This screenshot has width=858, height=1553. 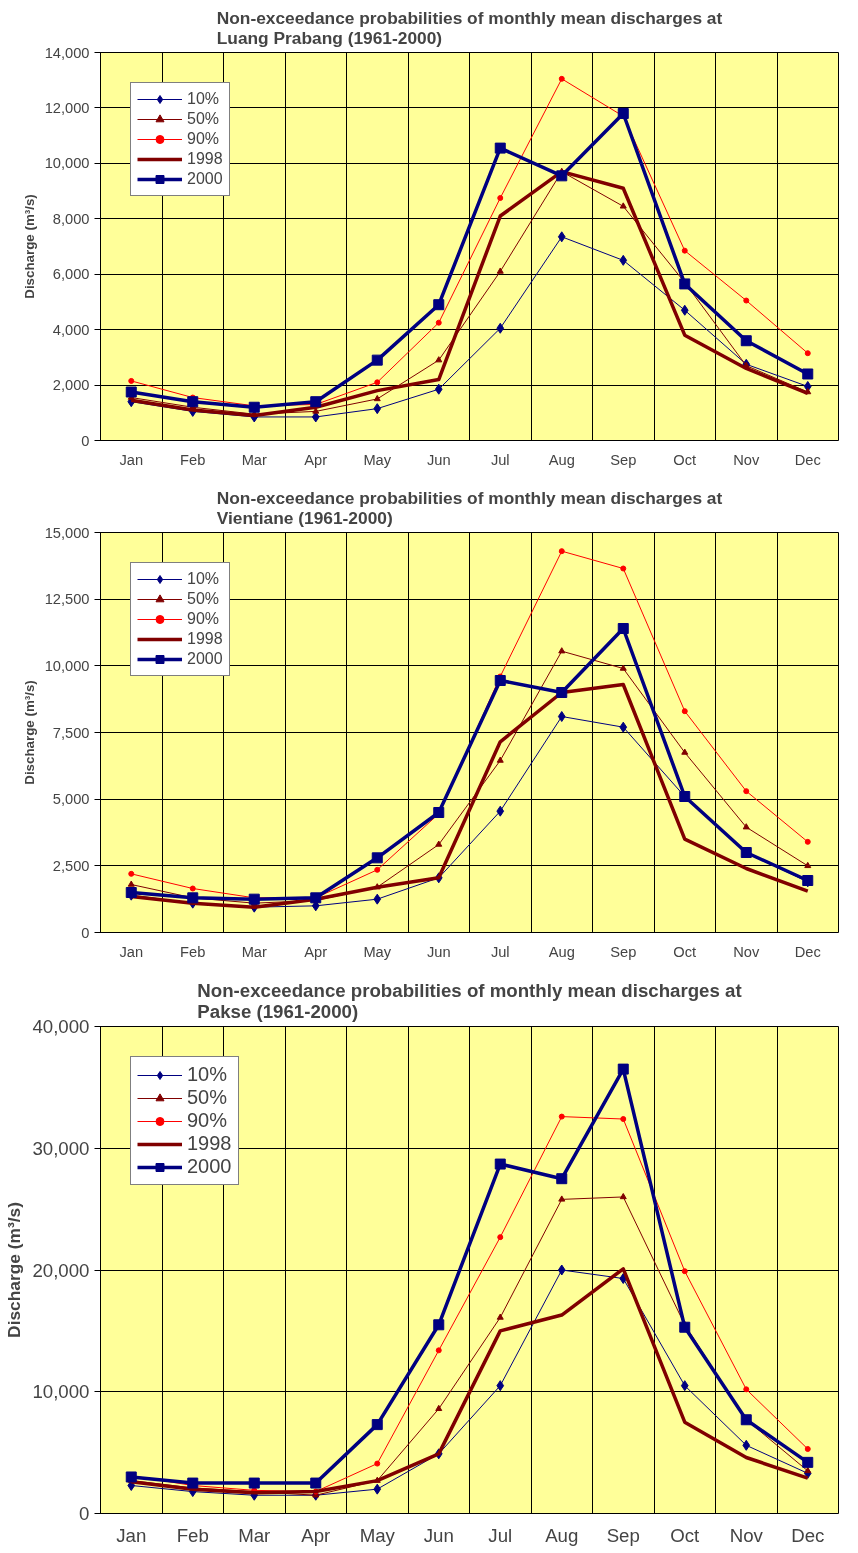 What do you see at coordinates (67, 52) in the screenshot?
I see `y-tick-label: 14,000` at bounding box center [67, 52].